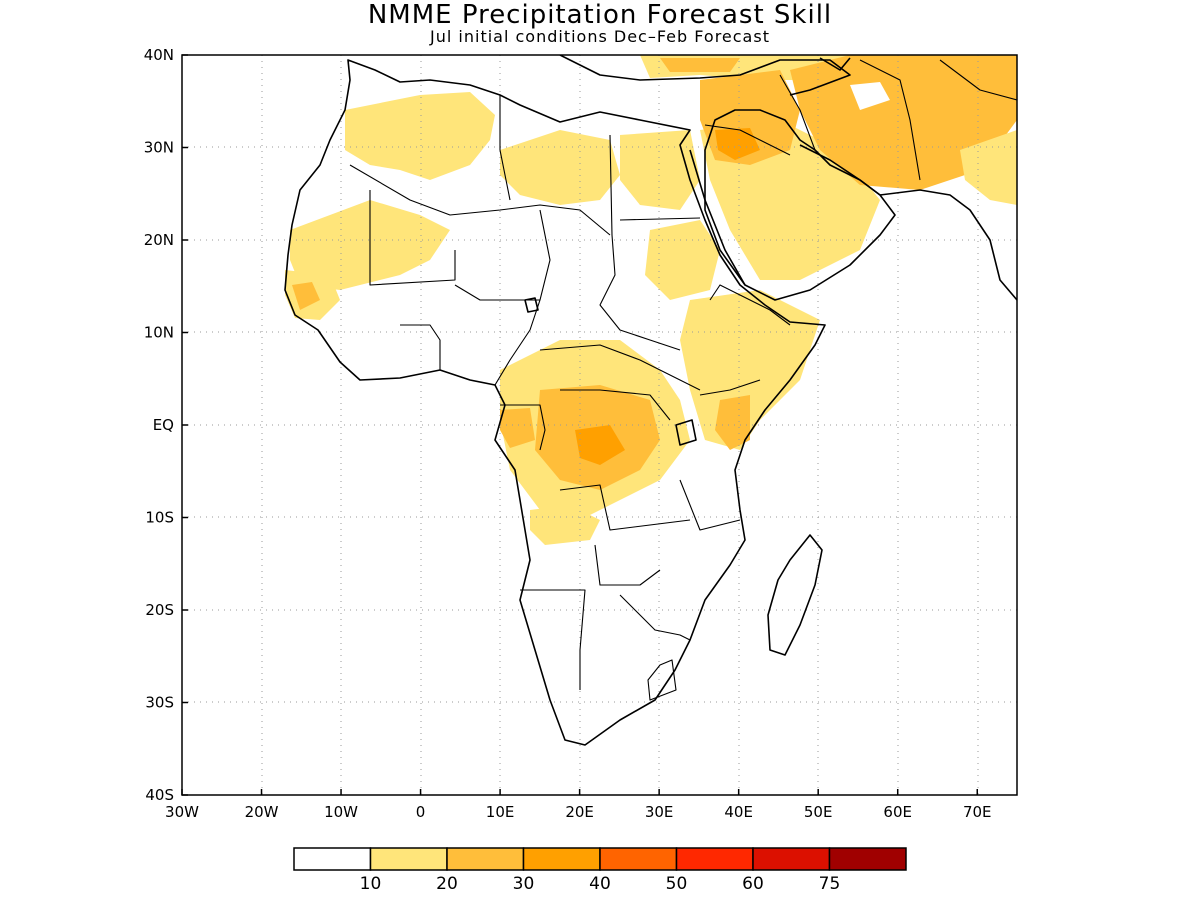  What do you see at coordinates (753, 884) in the screenshot?
I see `colorbar-label: 60` at bounding box center [753, 884].